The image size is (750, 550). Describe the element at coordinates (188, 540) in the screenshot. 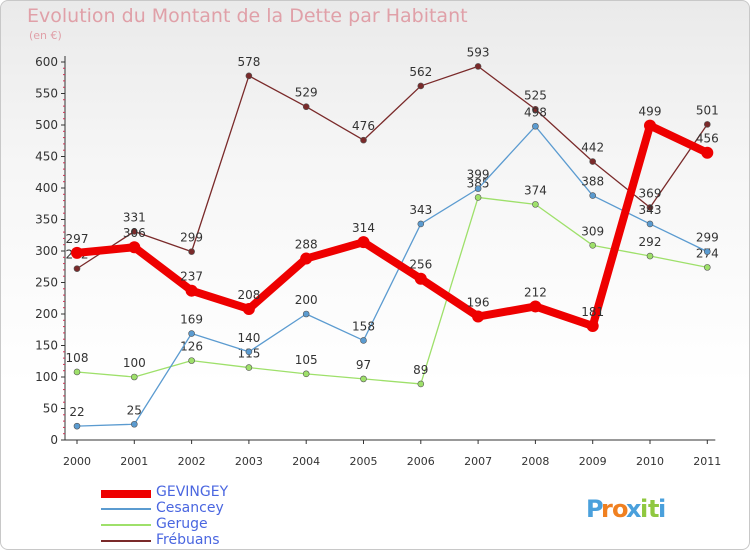

I see `legend-label-frebuans: Frébuans` at that location.